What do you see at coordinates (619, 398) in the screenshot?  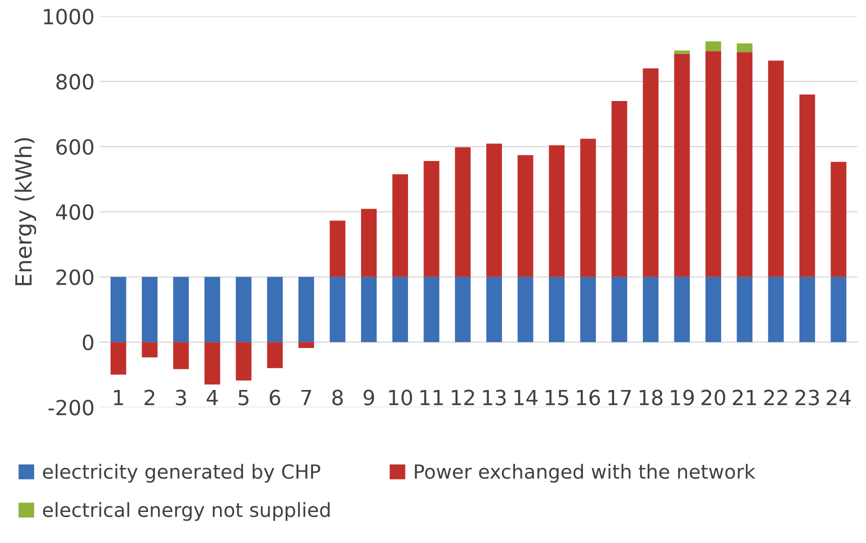 I see `x-tick-label: 17` at bounding box center [619, 398].